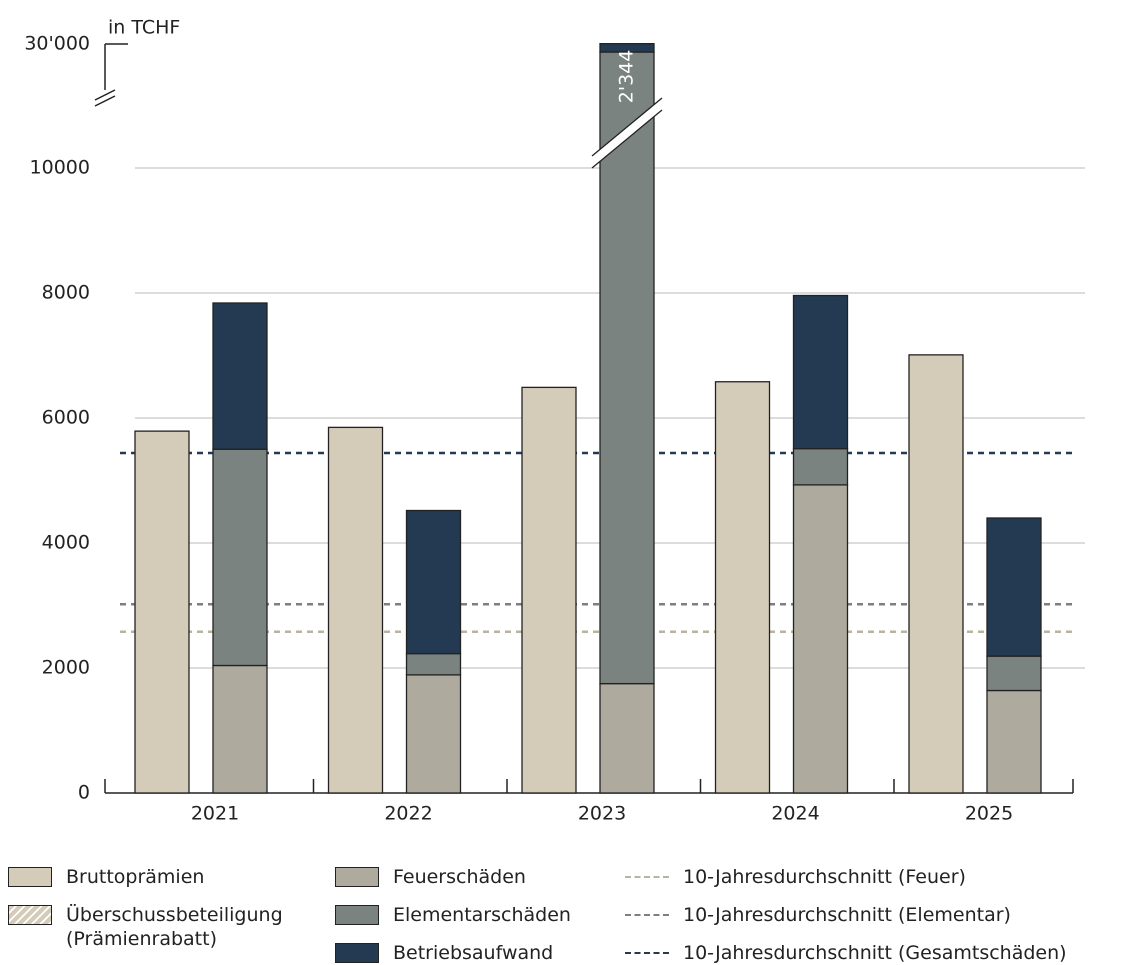 This screenshot has width=1124, height=965. I want to click on y-tick-label: 10000, so click(60, 168).